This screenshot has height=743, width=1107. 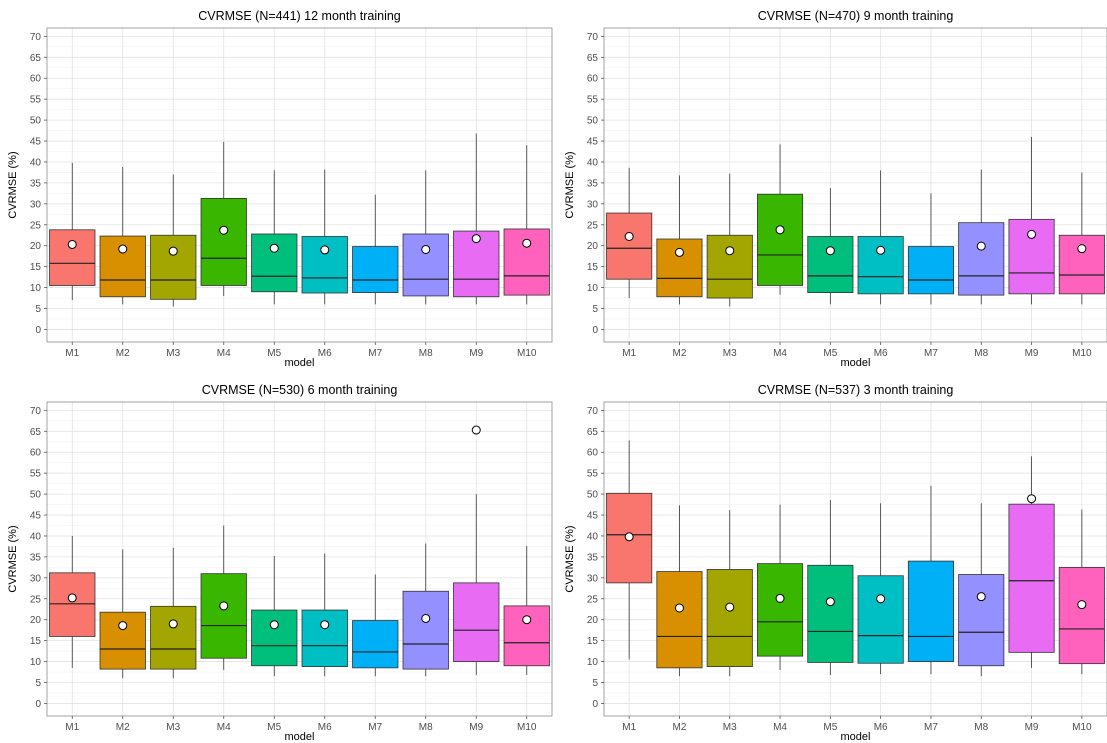 I want to click on x-tick-label: M6, so click(x=325, y=727).